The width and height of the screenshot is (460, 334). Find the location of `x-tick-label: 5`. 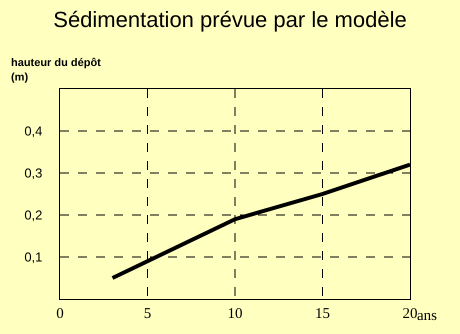

x-tick-label: 5 is located at coordinates (148, 314).